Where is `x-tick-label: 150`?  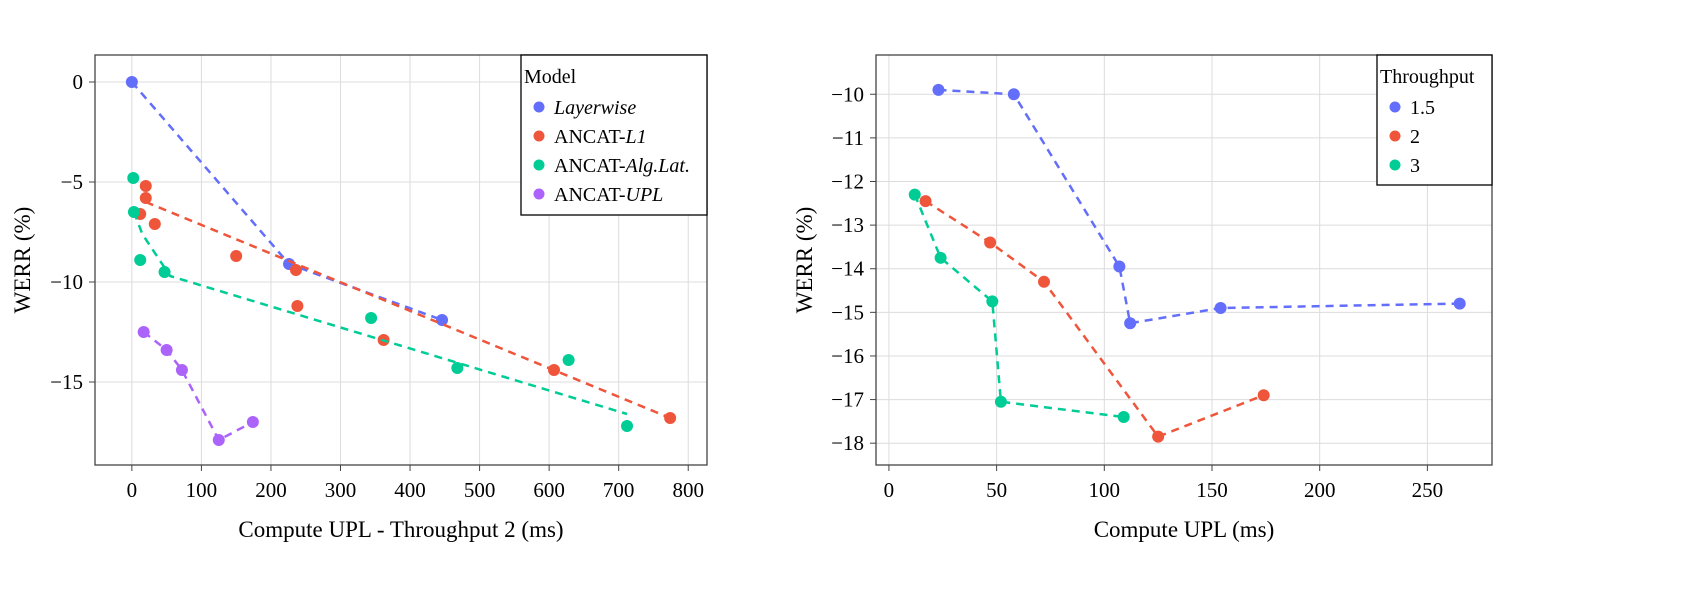
x-tick-label: 150 is located at coordinates (1212, 490).